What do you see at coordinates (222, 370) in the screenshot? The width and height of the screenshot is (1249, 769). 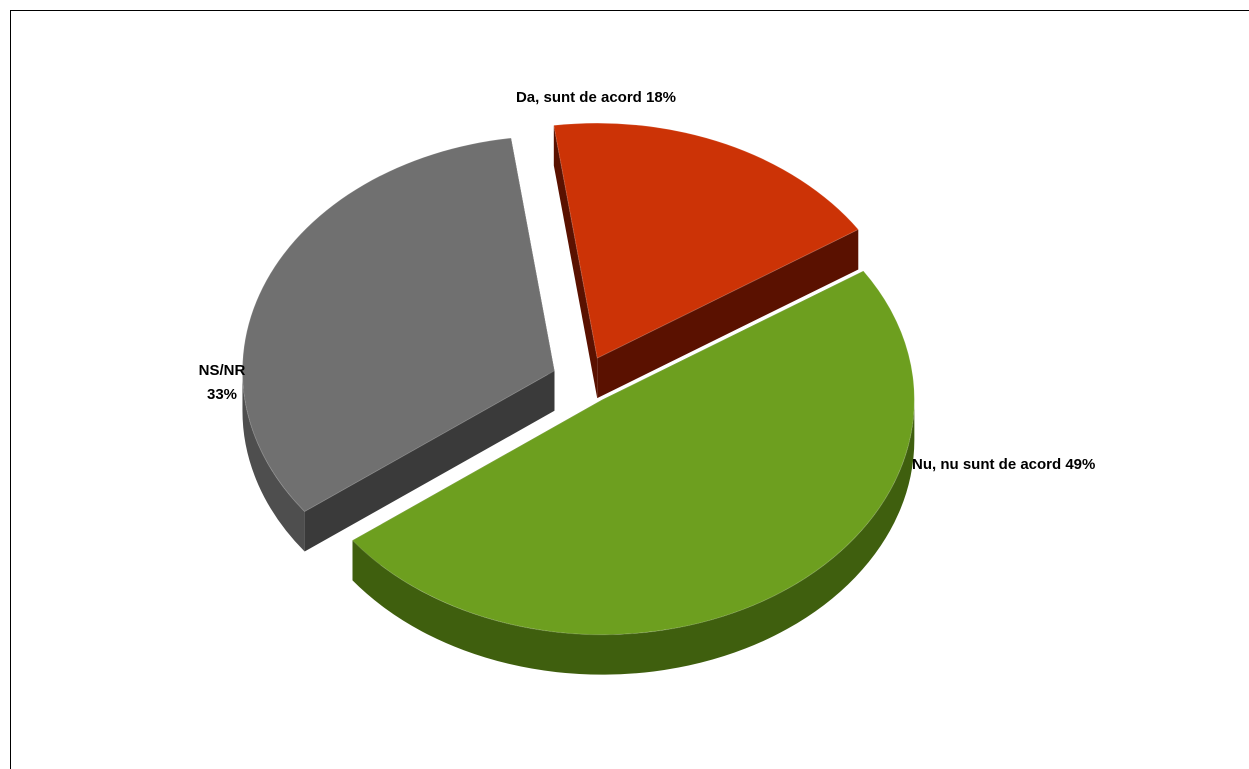 I see `label-ns-line1: NS/NR` at bounding box center [222, 370].